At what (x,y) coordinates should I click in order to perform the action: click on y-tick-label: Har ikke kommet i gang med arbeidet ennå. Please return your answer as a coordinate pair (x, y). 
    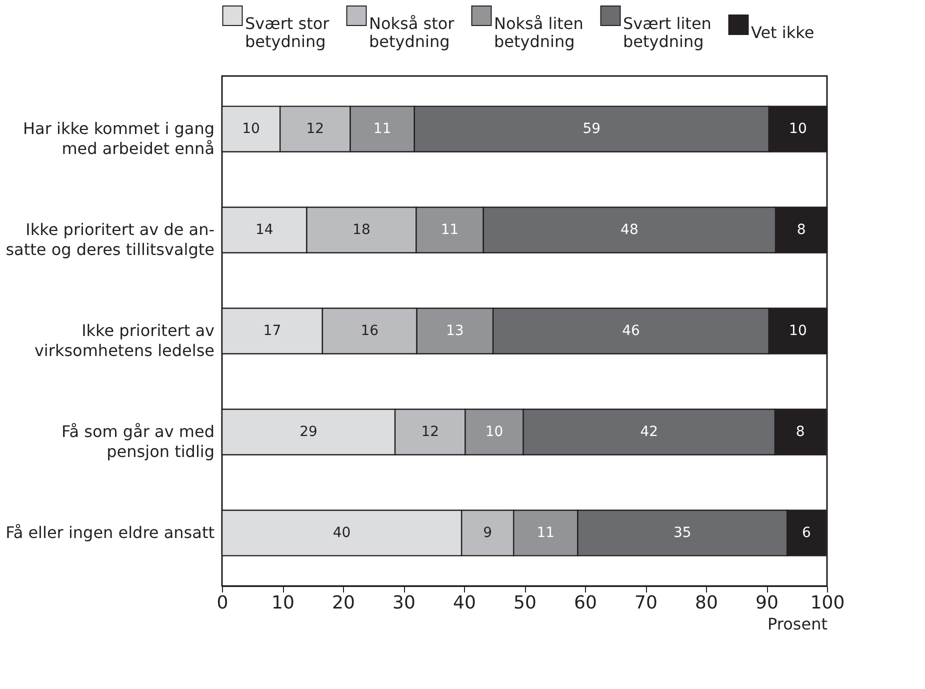
    Looking at the image, I should click on (118, 138).